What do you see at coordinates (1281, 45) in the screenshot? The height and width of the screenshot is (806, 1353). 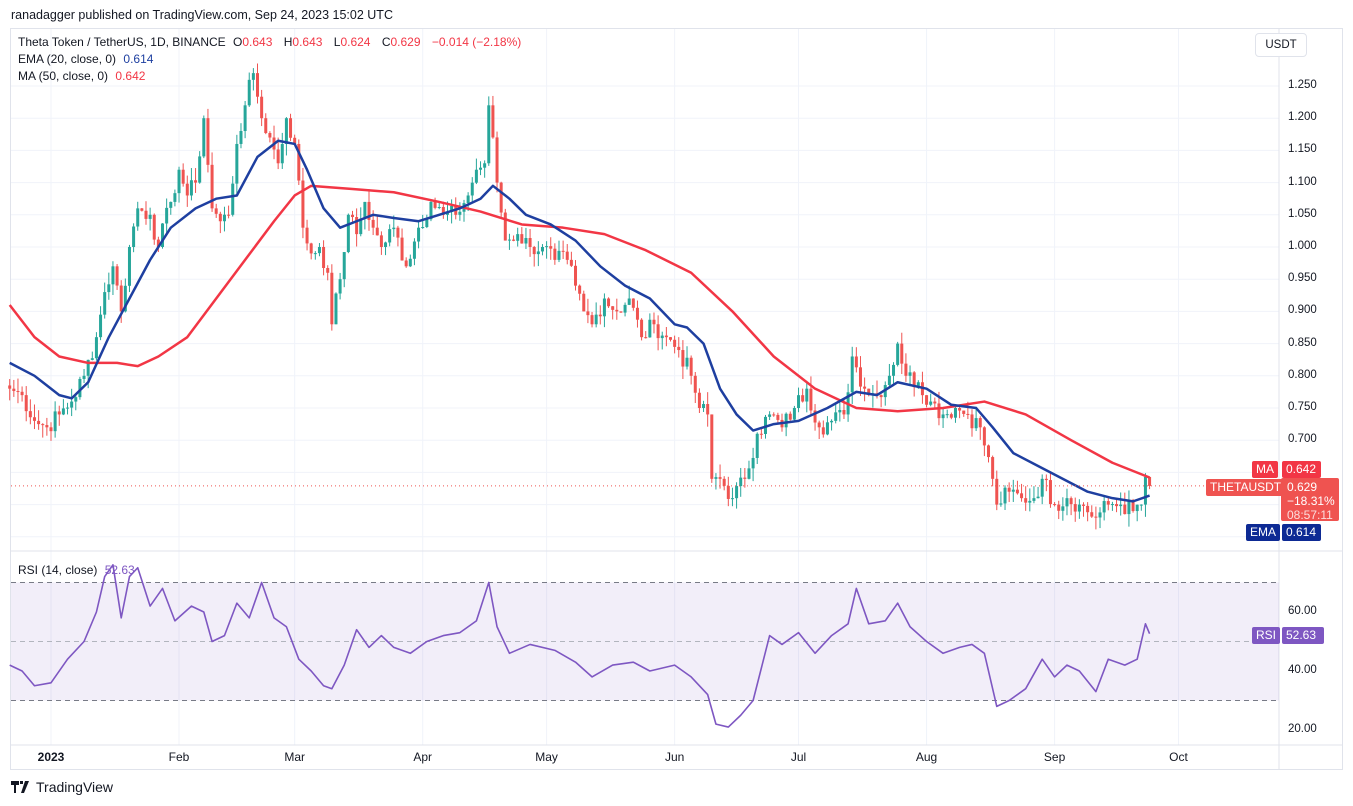 I see `currency-button: USDT` at bounding box center [1281, 45].